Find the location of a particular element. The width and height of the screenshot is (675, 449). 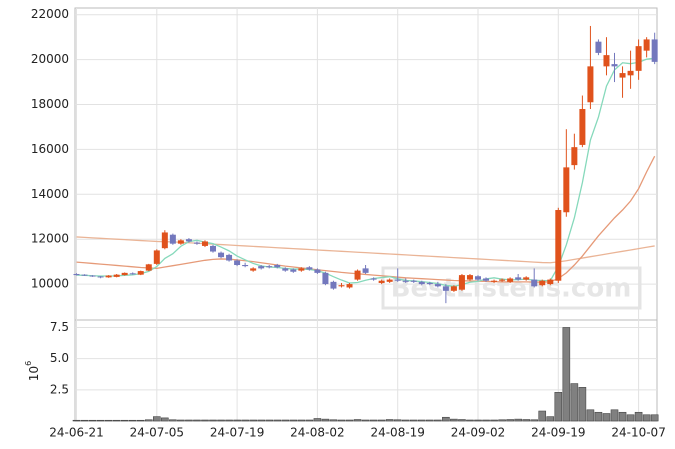

y-axis-label-base: 10 is located at coordinates (34, 373).